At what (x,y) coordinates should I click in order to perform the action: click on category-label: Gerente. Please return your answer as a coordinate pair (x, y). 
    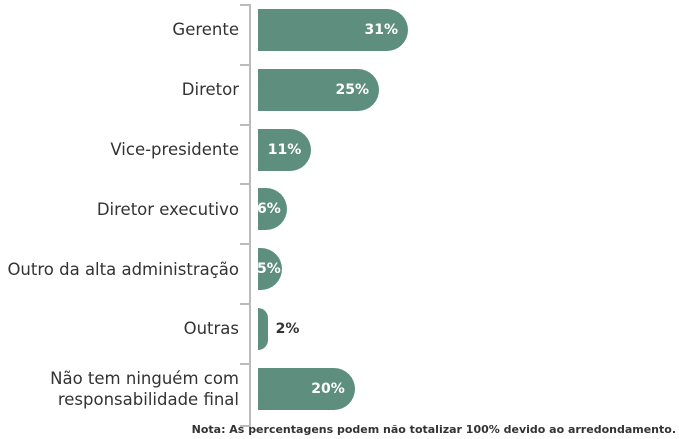
    Looking at the image, I should click on (205, 30).